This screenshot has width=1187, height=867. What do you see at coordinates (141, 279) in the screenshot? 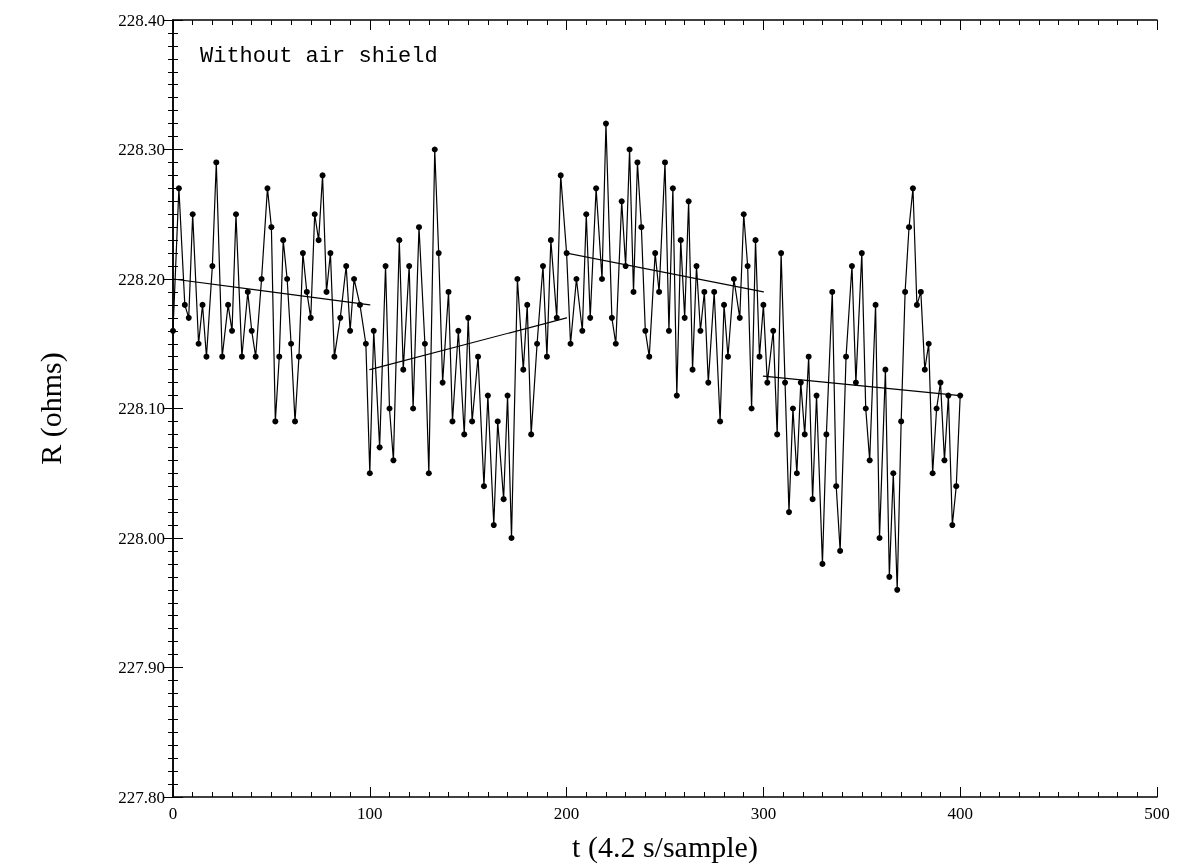
I see `y-tick-label: 228.20` at bounding box center [141, 279].